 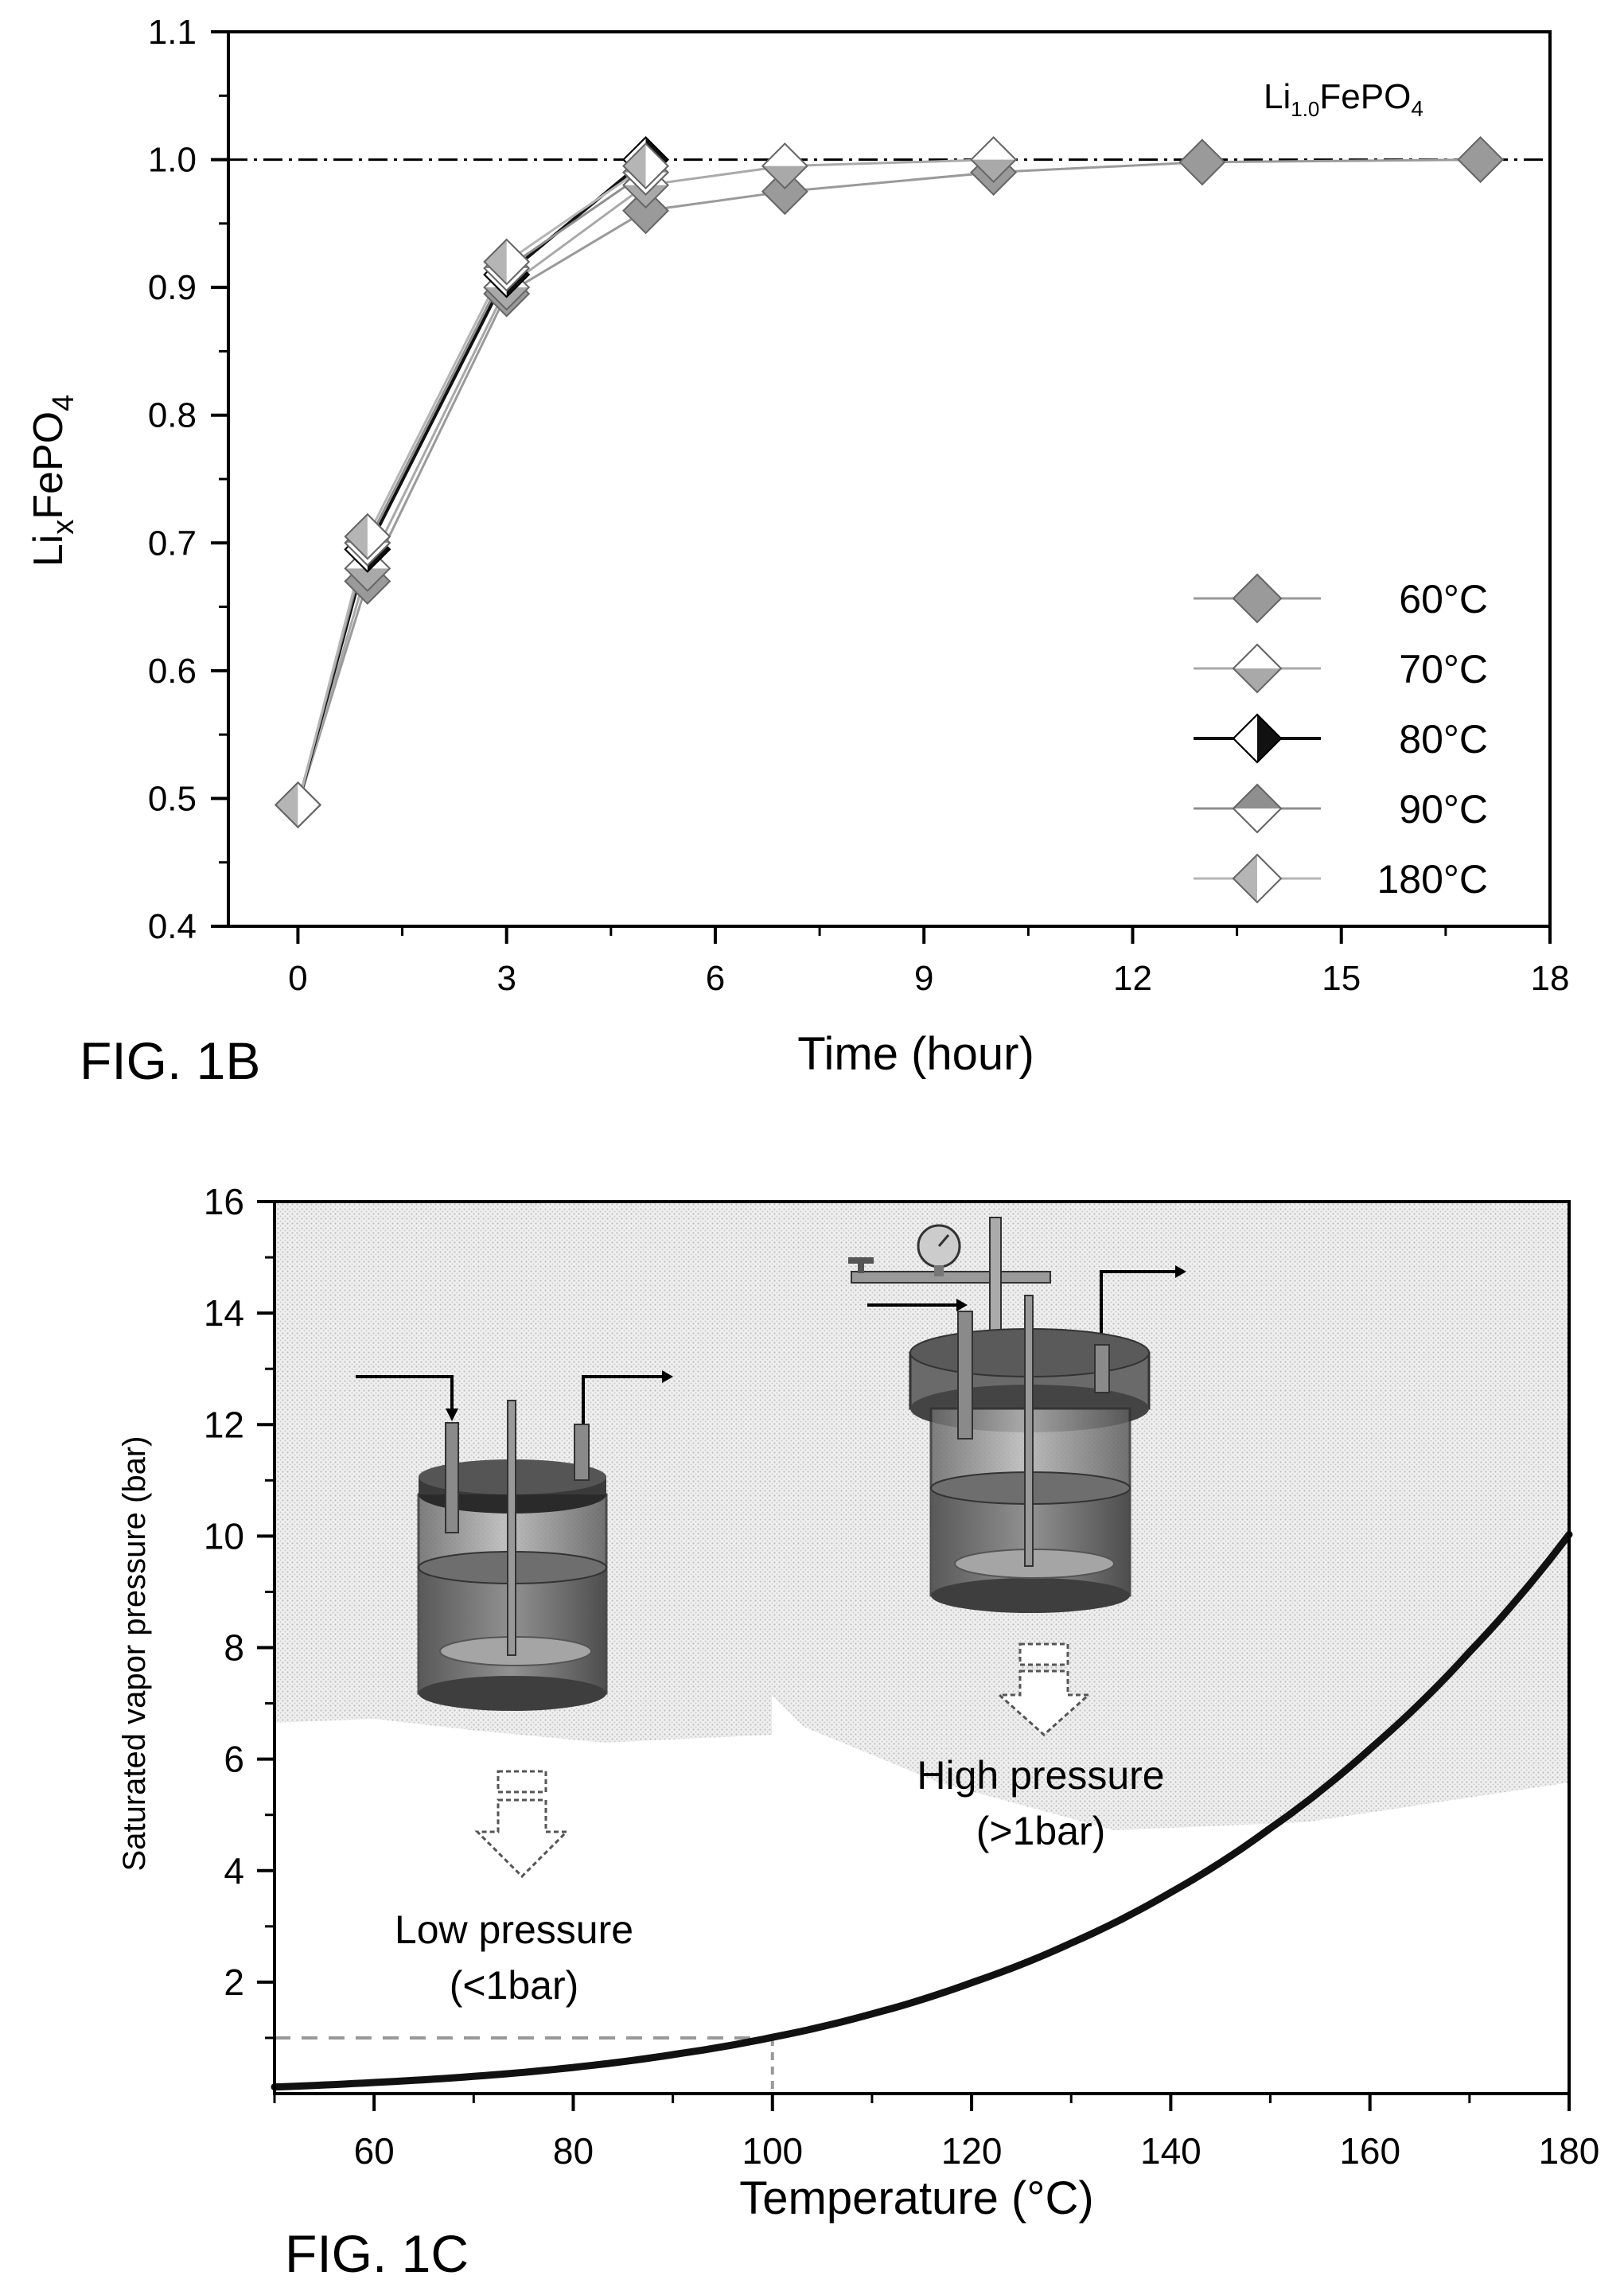 I want to click on x-tick-label: 120, so click(x=972, y=2151).